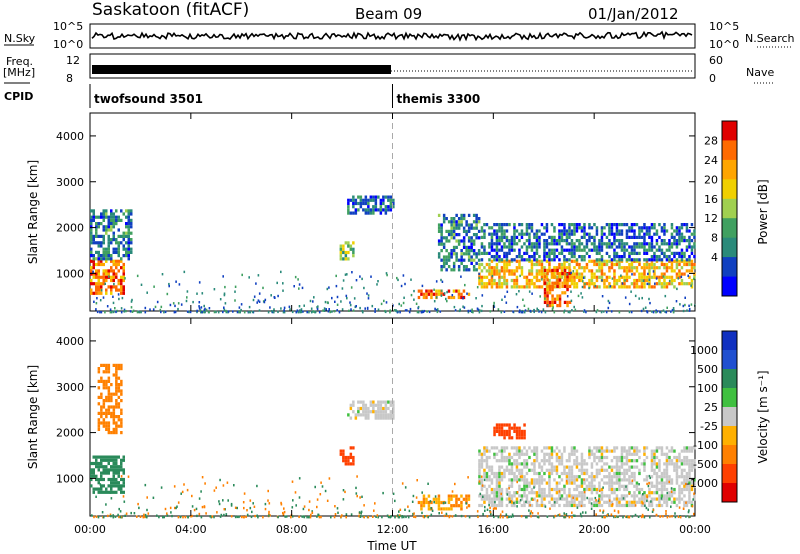 This screenshot has width=800, height=554. I want to click on freq-tick-low: 8, so click(69, 78).